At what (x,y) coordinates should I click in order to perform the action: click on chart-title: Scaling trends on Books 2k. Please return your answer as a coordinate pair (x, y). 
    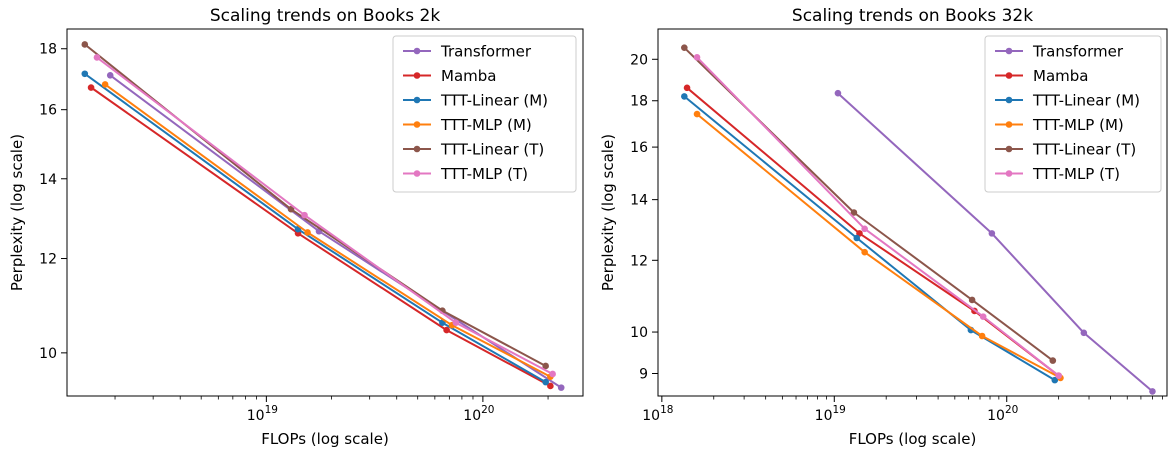
    Looking at the image, I should click on (325, 16).